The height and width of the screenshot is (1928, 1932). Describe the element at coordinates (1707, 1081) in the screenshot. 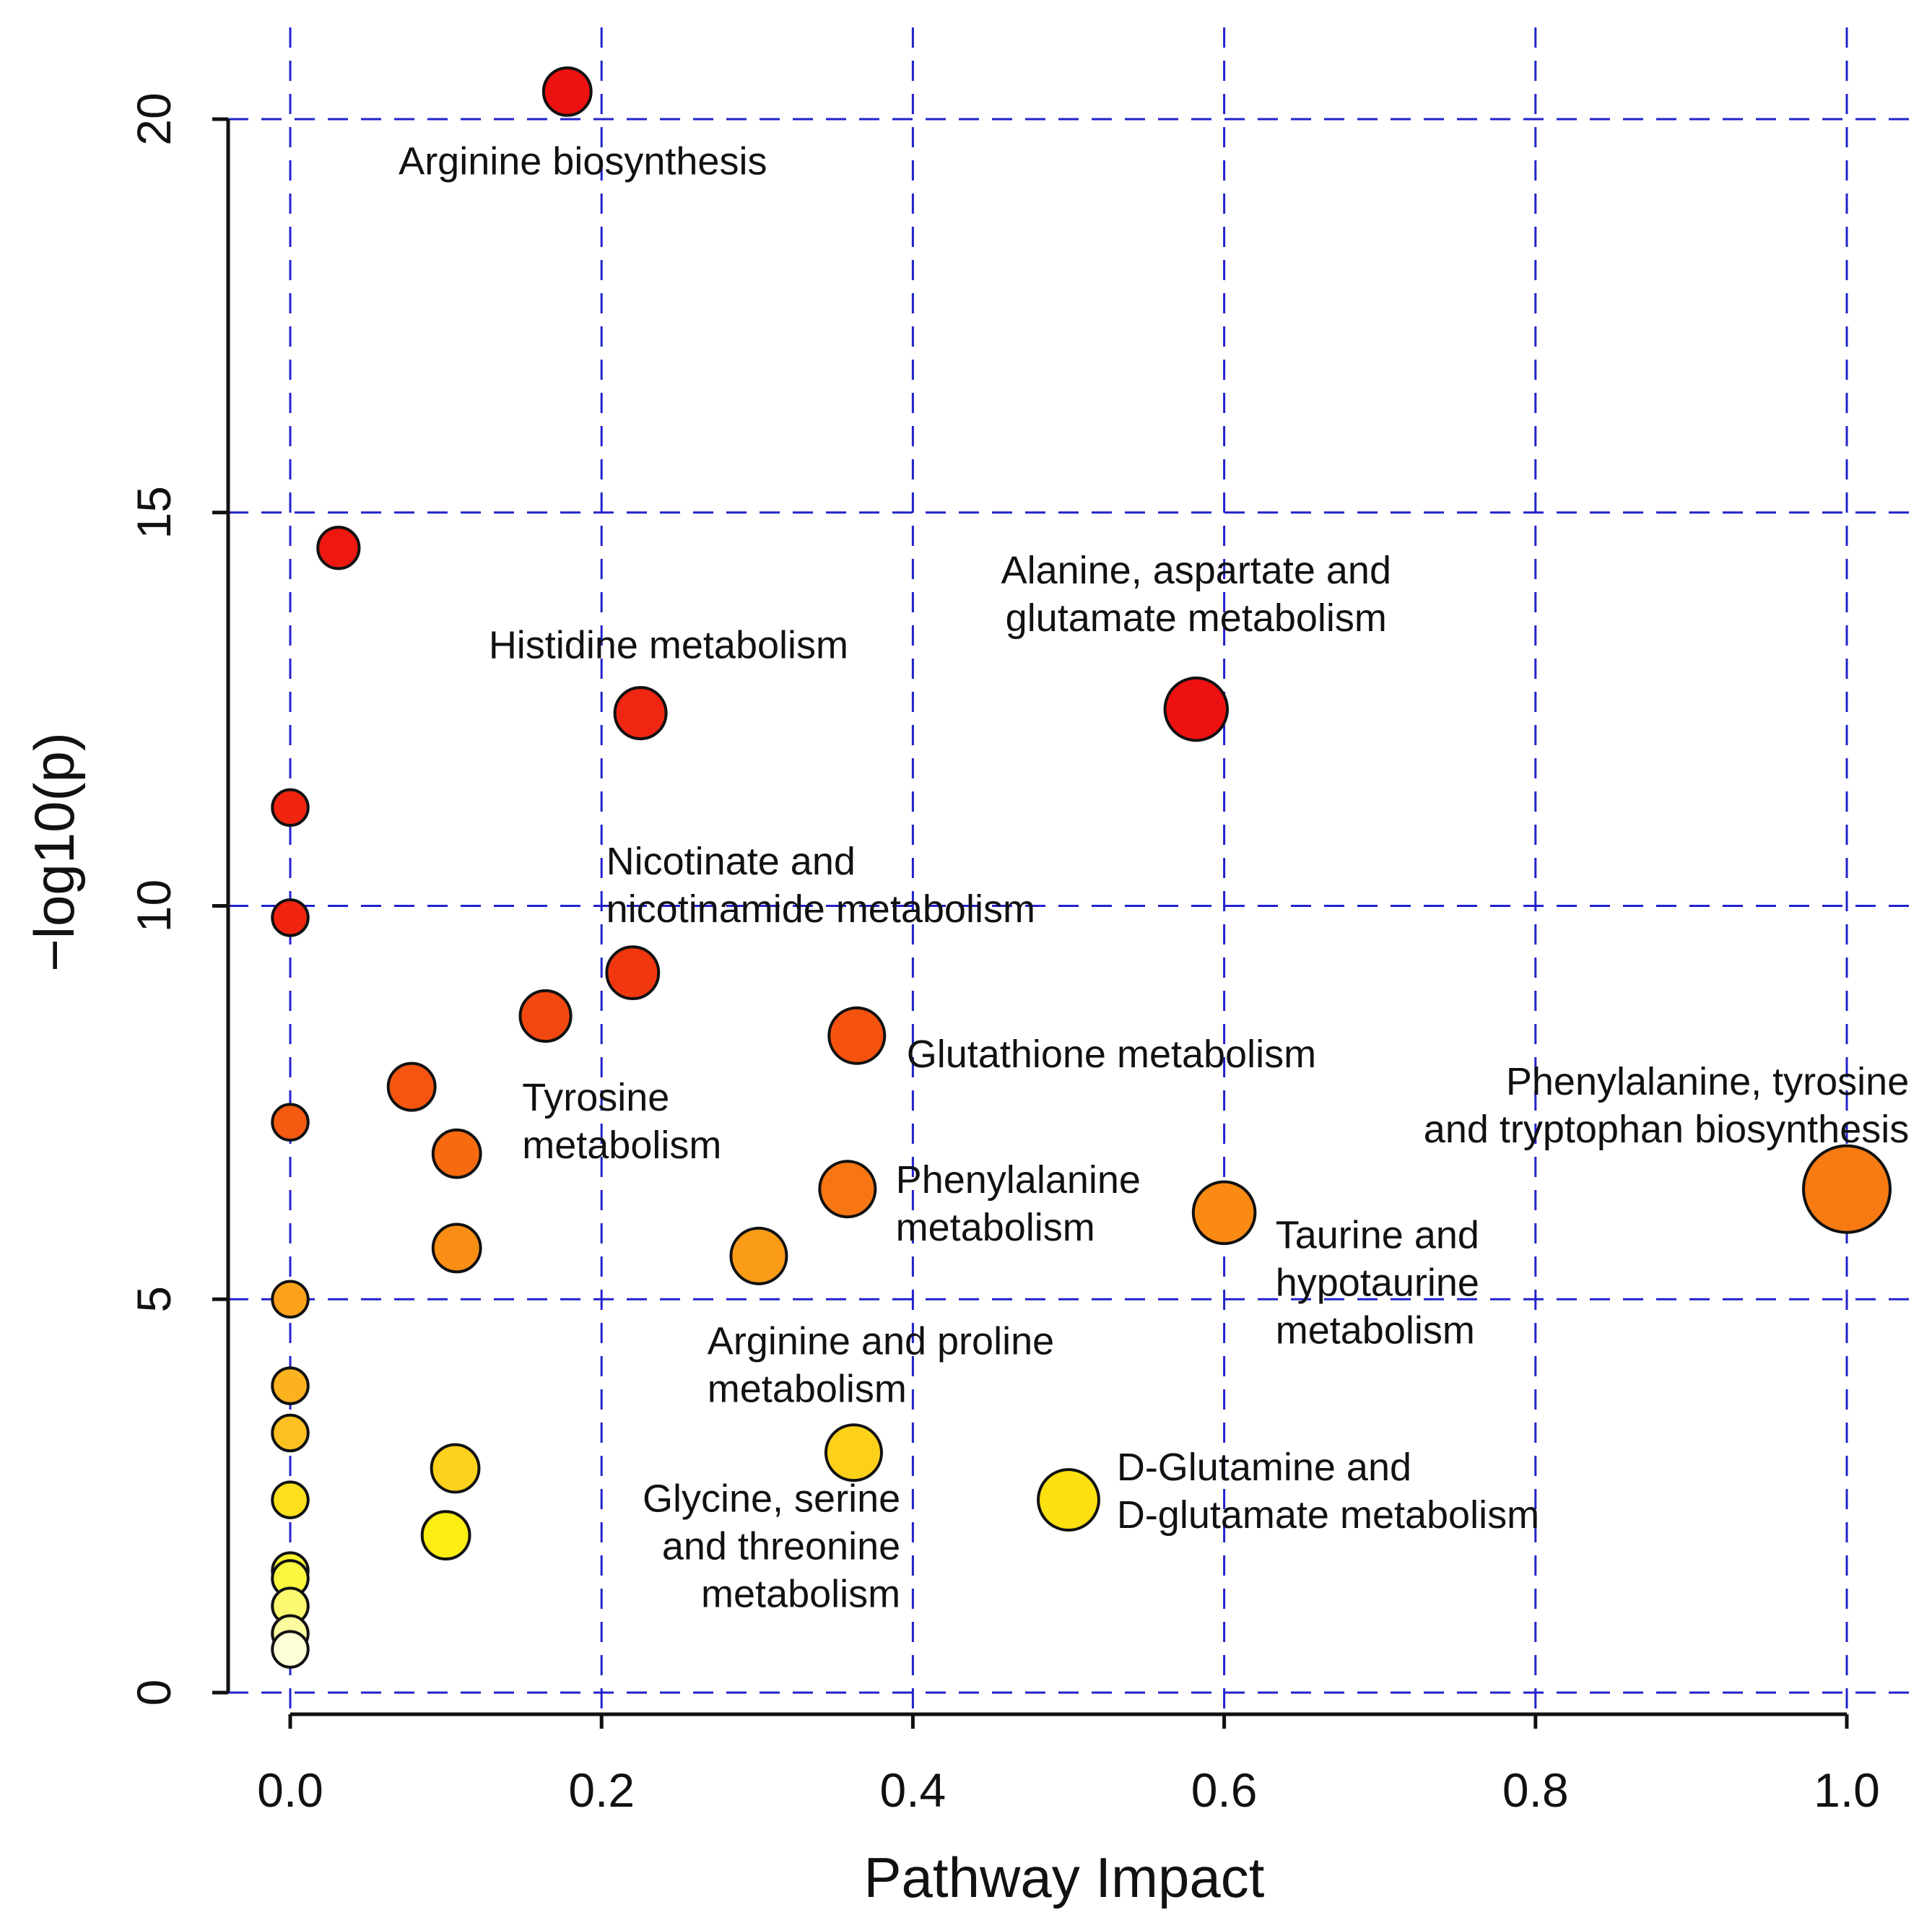

I see `pathway-label-6-line-0: Phenylalanine, tyrosine` at that location.